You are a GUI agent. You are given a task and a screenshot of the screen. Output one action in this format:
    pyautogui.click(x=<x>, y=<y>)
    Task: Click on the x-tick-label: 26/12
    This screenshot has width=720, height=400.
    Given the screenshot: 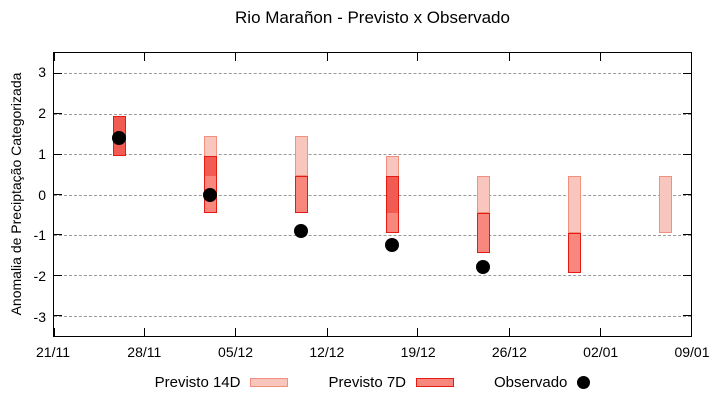 What is the action you would take?
    pyautogui.click(x=509, y=352)
    